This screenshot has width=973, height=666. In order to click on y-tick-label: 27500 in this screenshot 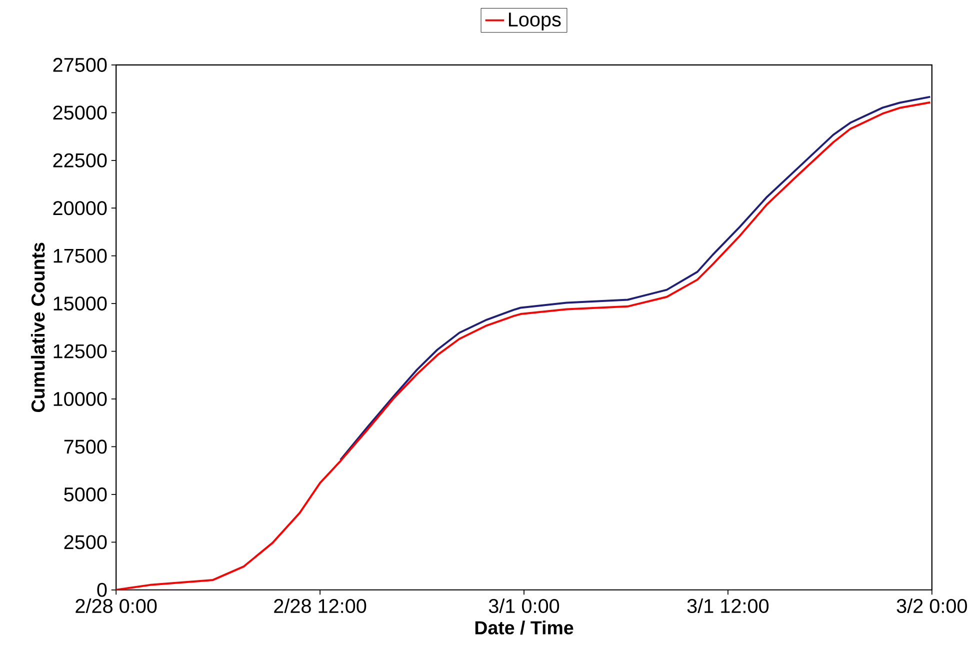, I will do `click(80, 65)`.